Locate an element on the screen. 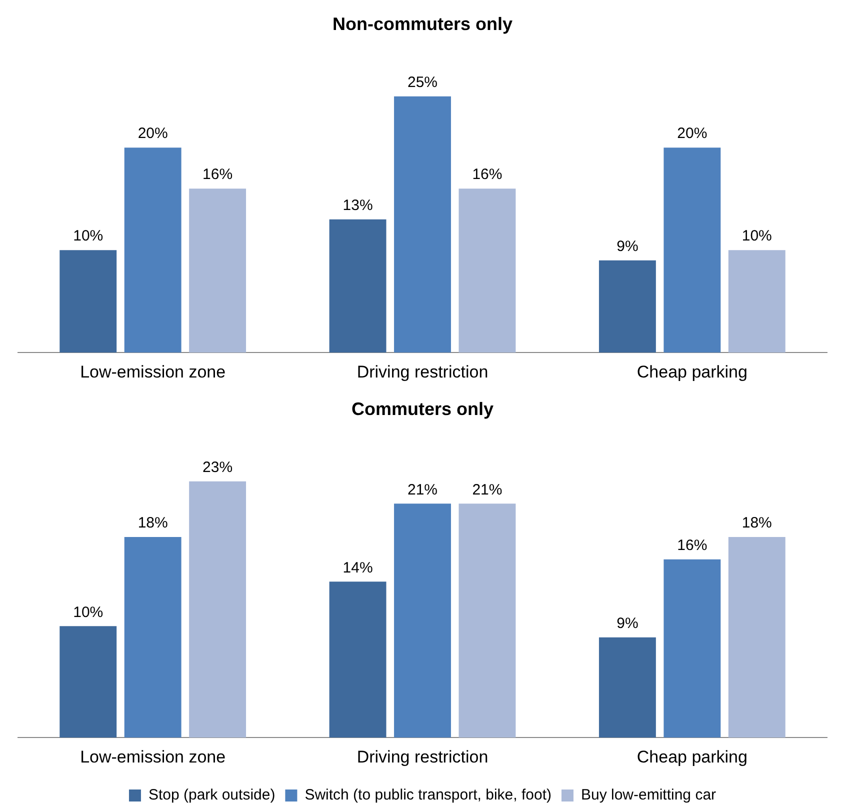  chart-title: Non-commuters only is located at coordinates (422, 24).